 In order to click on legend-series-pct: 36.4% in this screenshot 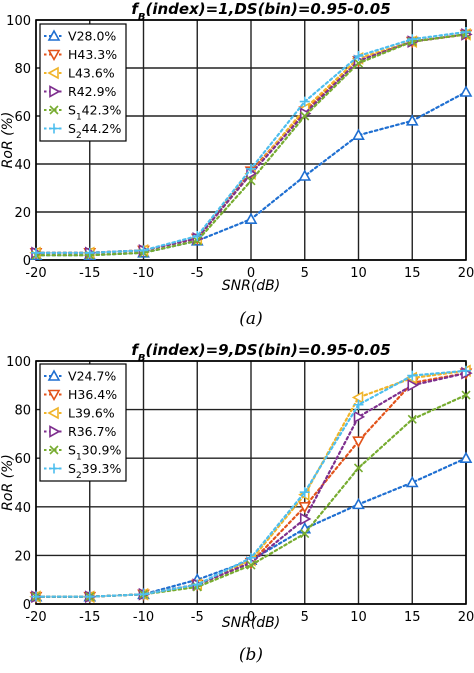, I will do `click(97, 394)`.